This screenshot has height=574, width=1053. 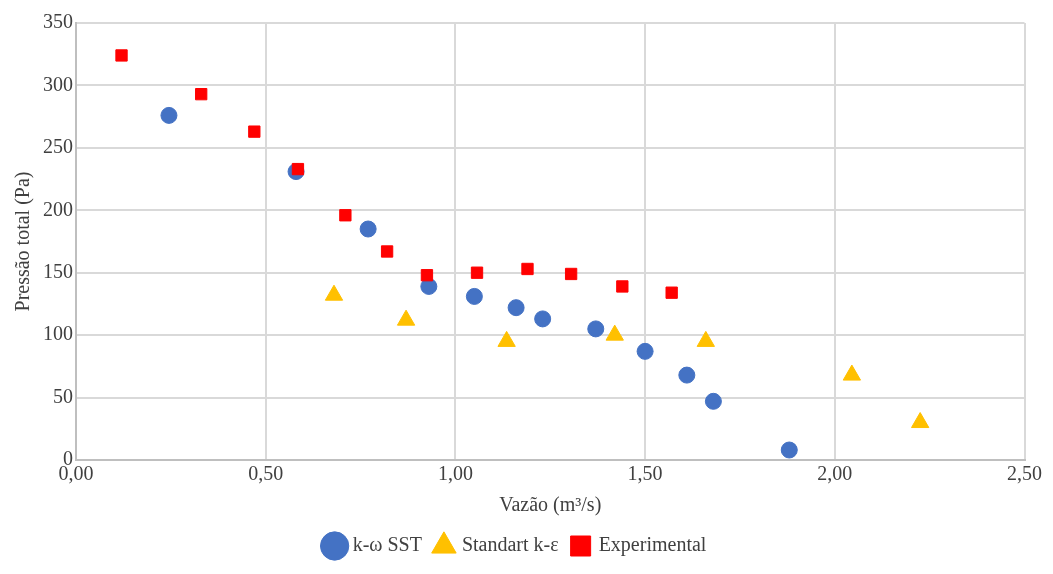 I want to click on x-tick-label: 0,50, so click(x=266, y=473).